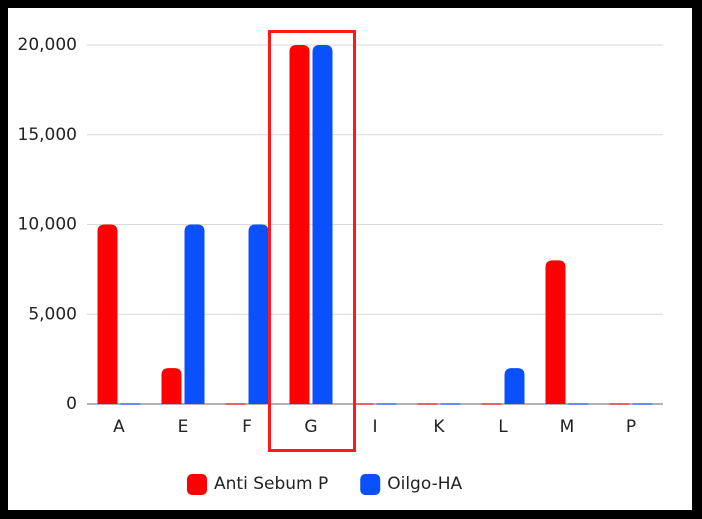  Describe the element at coordinates (247, 427) in the screenshot. I see `x-tick-label: F` at that location.